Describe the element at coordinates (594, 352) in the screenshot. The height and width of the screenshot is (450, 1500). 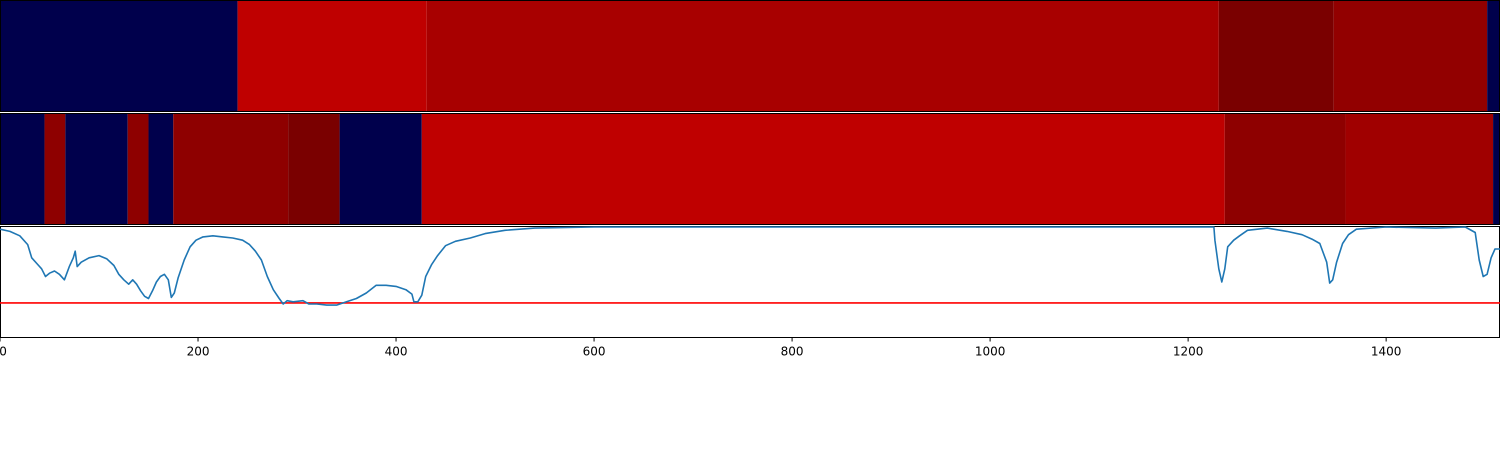
I see `x-tick-label: 600` at that location.